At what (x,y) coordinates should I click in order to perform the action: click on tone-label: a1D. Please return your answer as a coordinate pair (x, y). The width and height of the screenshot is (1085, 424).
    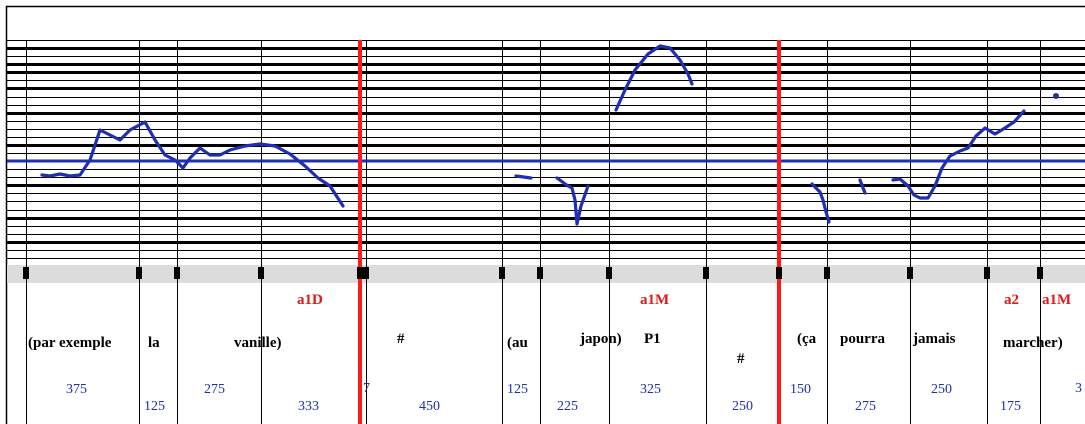
    Looking at the image, I should click on (310, 300).